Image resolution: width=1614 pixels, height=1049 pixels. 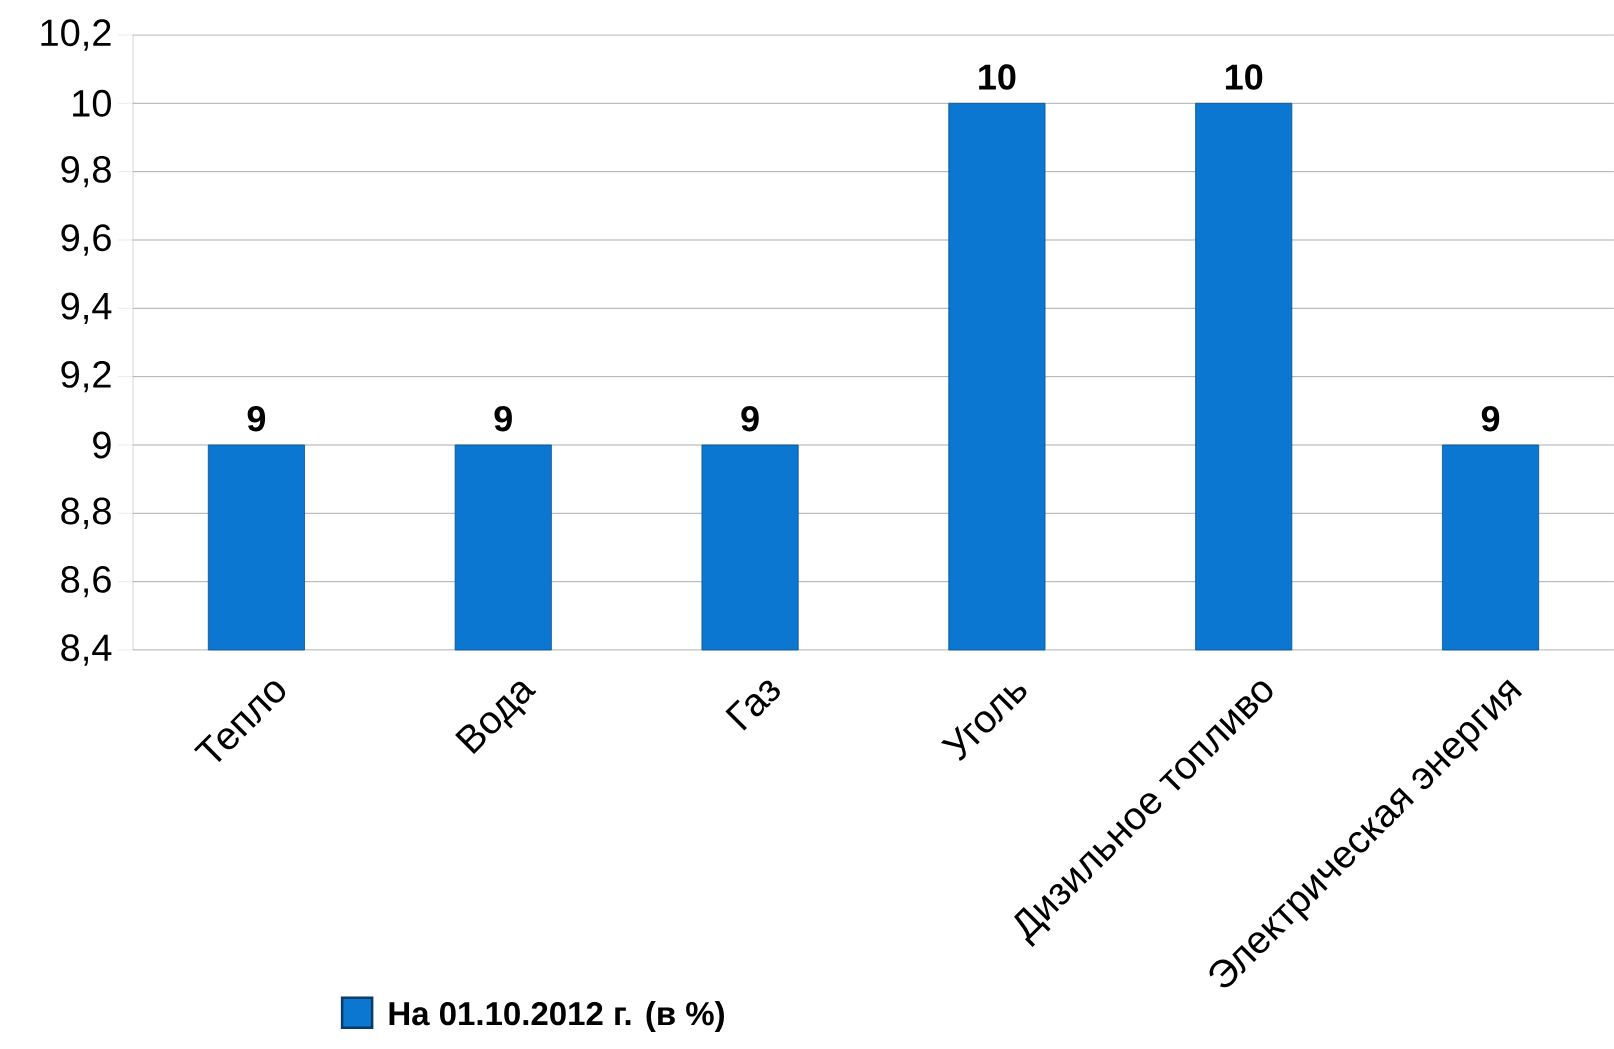 I want to click on y-tick-label: 9,6, so click(x=86, y=240).